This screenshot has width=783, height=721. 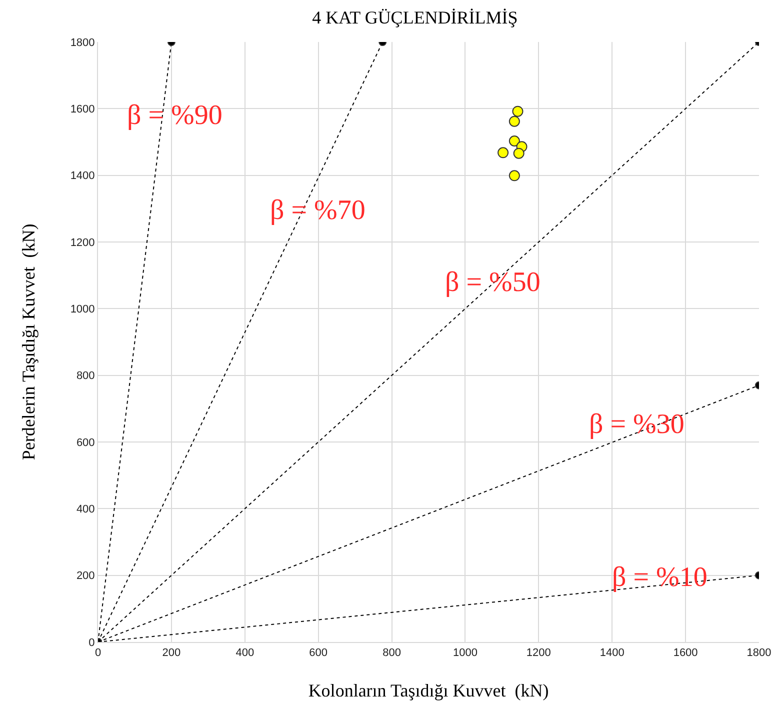 I want to click on y-tick-label: 1200, so click(x=82, y=242).